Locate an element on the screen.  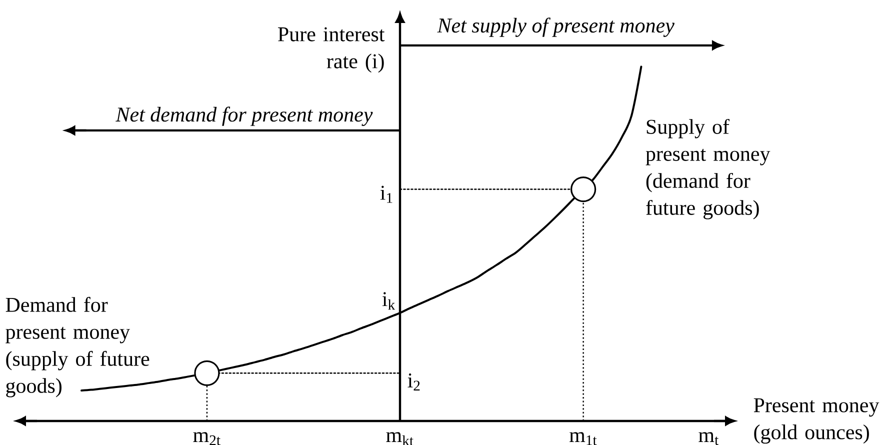
annotation: i$_{k}$ is located at coordinates (389, 301).